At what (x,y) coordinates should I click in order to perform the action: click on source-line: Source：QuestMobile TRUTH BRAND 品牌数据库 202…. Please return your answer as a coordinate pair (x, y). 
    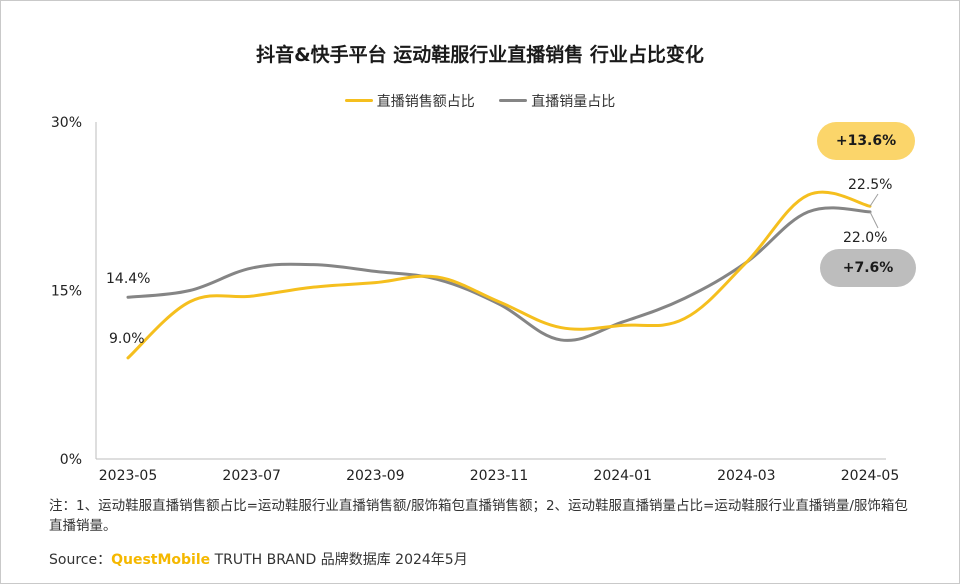
    Looking at the image, I should click on (258, 559).